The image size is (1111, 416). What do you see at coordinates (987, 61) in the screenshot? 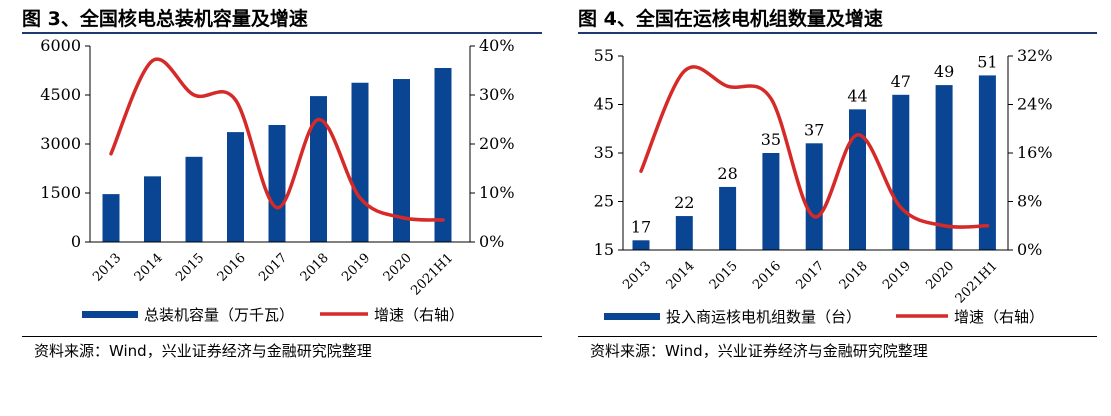
I see `bar-data-label: 51` at bounding box center [987, 61].